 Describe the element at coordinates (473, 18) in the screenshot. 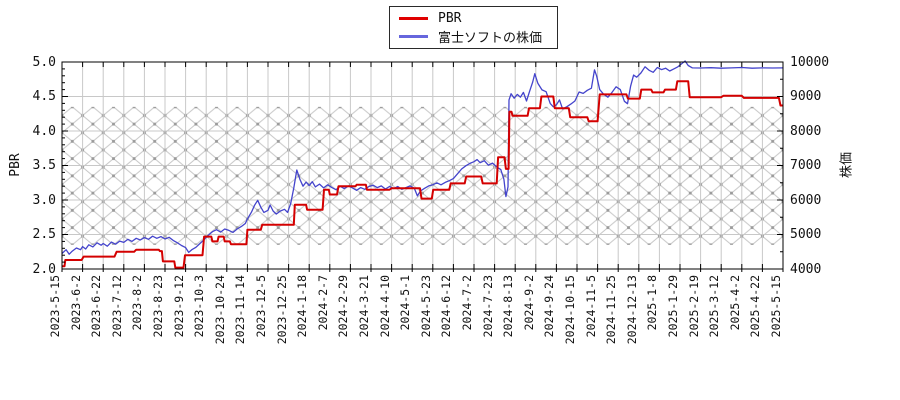

I see `legend-item-pbr: PBR` at that location.